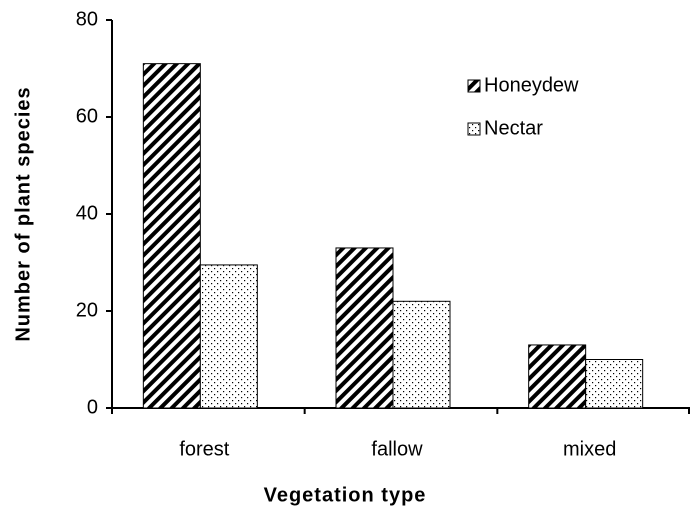 This screenshot has width=690, height=513. What do you see at coordinates (531, 85) in the screenshot?
I see `legend-label: Honeydew` at bounding box center [531, 85].